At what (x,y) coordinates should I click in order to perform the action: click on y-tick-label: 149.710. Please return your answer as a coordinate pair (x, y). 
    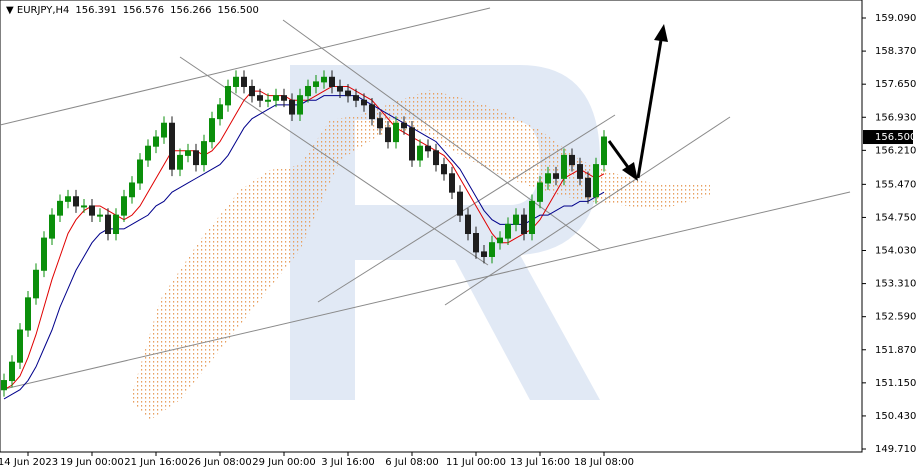
    Looking at the image, I should click on (895, 449).